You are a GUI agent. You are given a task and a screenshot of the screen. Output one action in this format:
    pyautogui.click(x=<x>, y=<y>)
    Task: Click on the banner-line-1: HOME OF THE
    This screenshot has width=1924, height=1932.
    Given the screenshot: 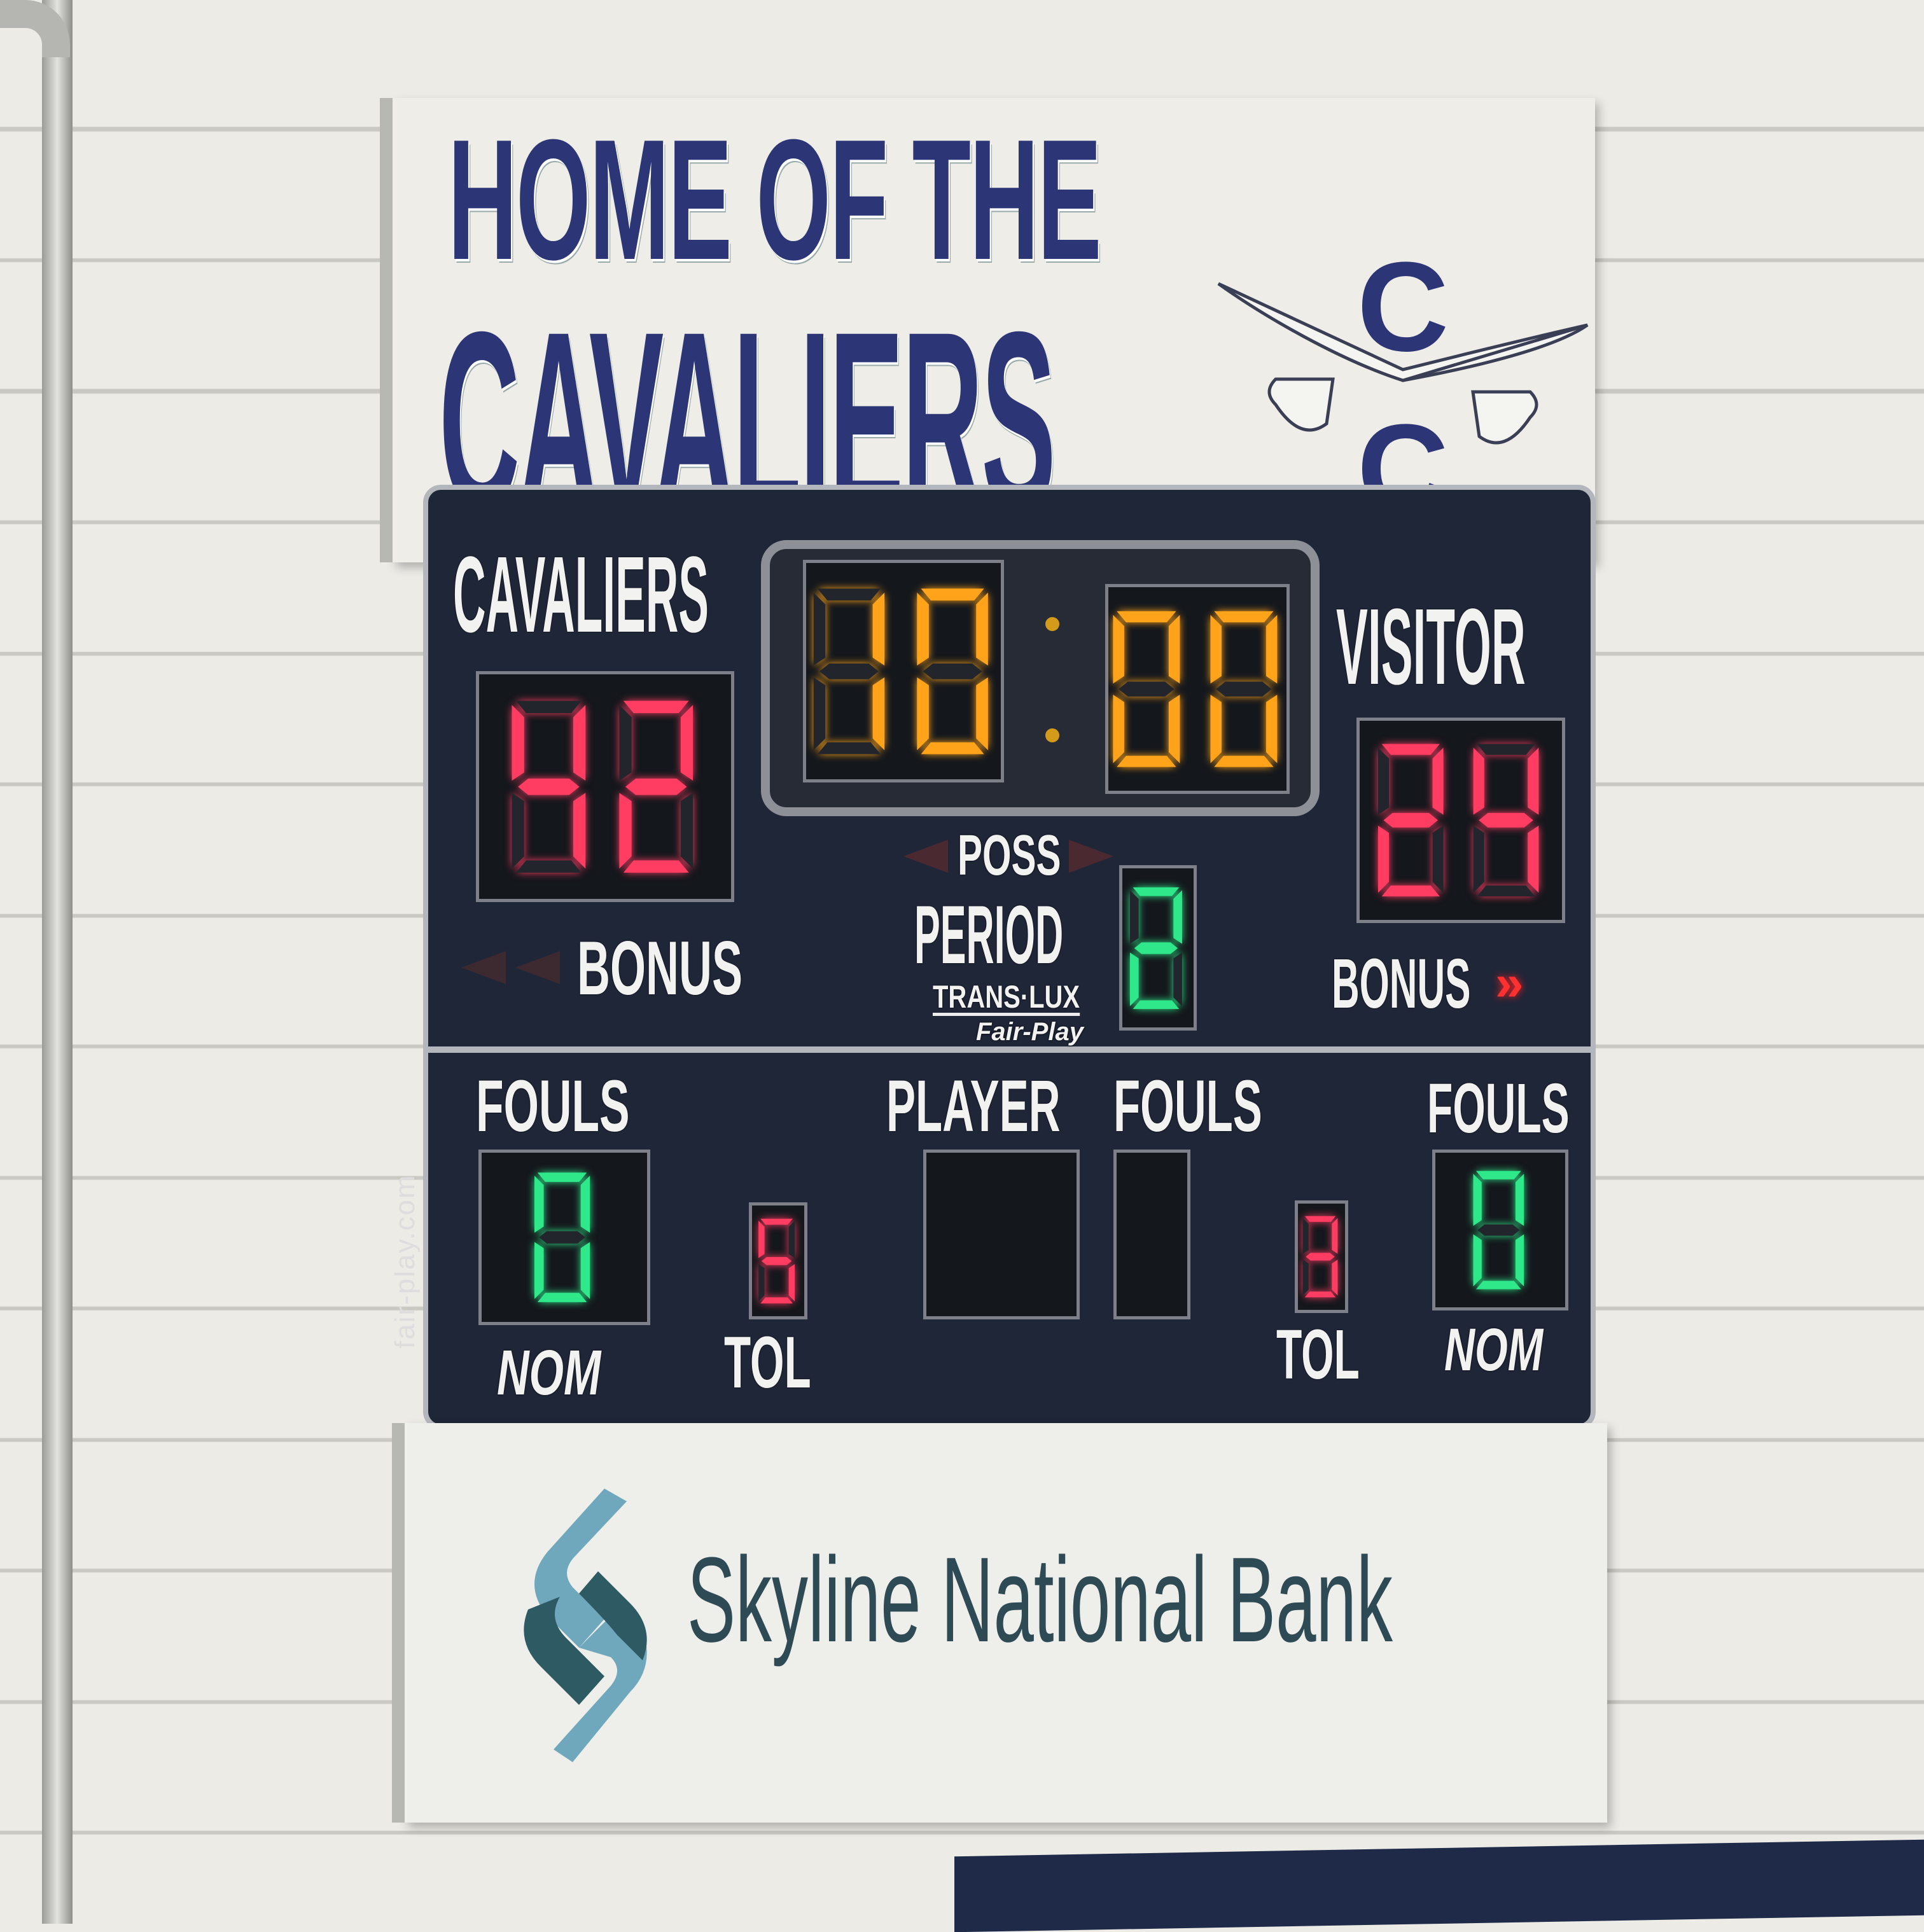 What is the action you would take?
    pyautogui.click(x=775, y=200)
    